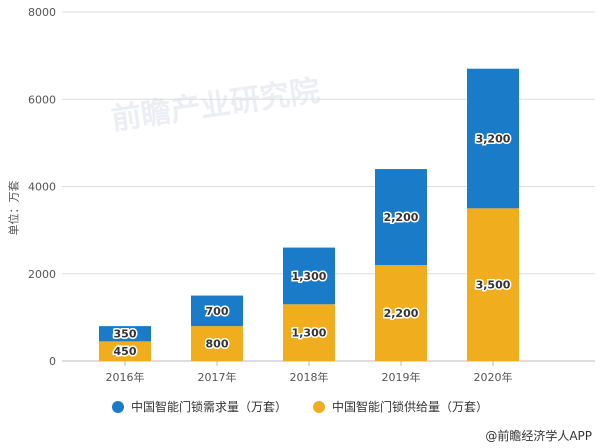 Image resolution: width=600 pixels, height=448 pixels. What do you see at coordinates (300, 406) in the screenshot?
I see `legend: 中国智能门锁需求量（万套） 中国智能门锁供给量（万套）` at bounding box center [300, 406].